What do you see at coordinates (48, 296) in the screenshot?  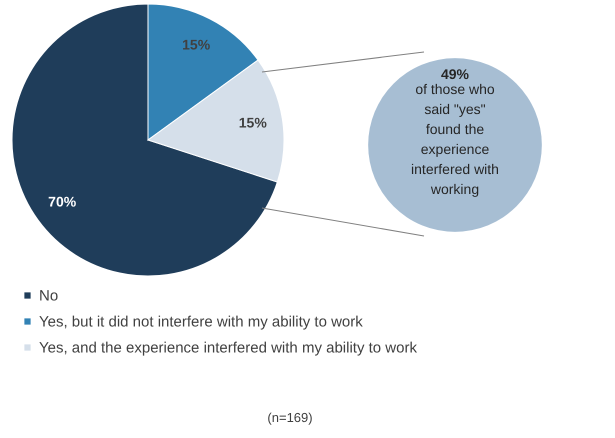 I see `legend-label: No` at bounding box center [48, 296].